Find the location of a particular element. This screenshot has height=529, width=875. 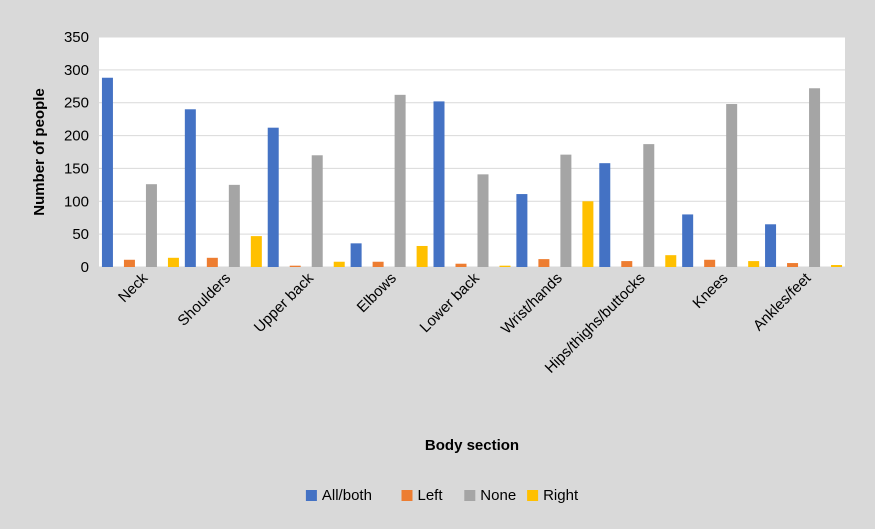

x-tick-label: Ankles/feet is located at coordinates (782, 301).